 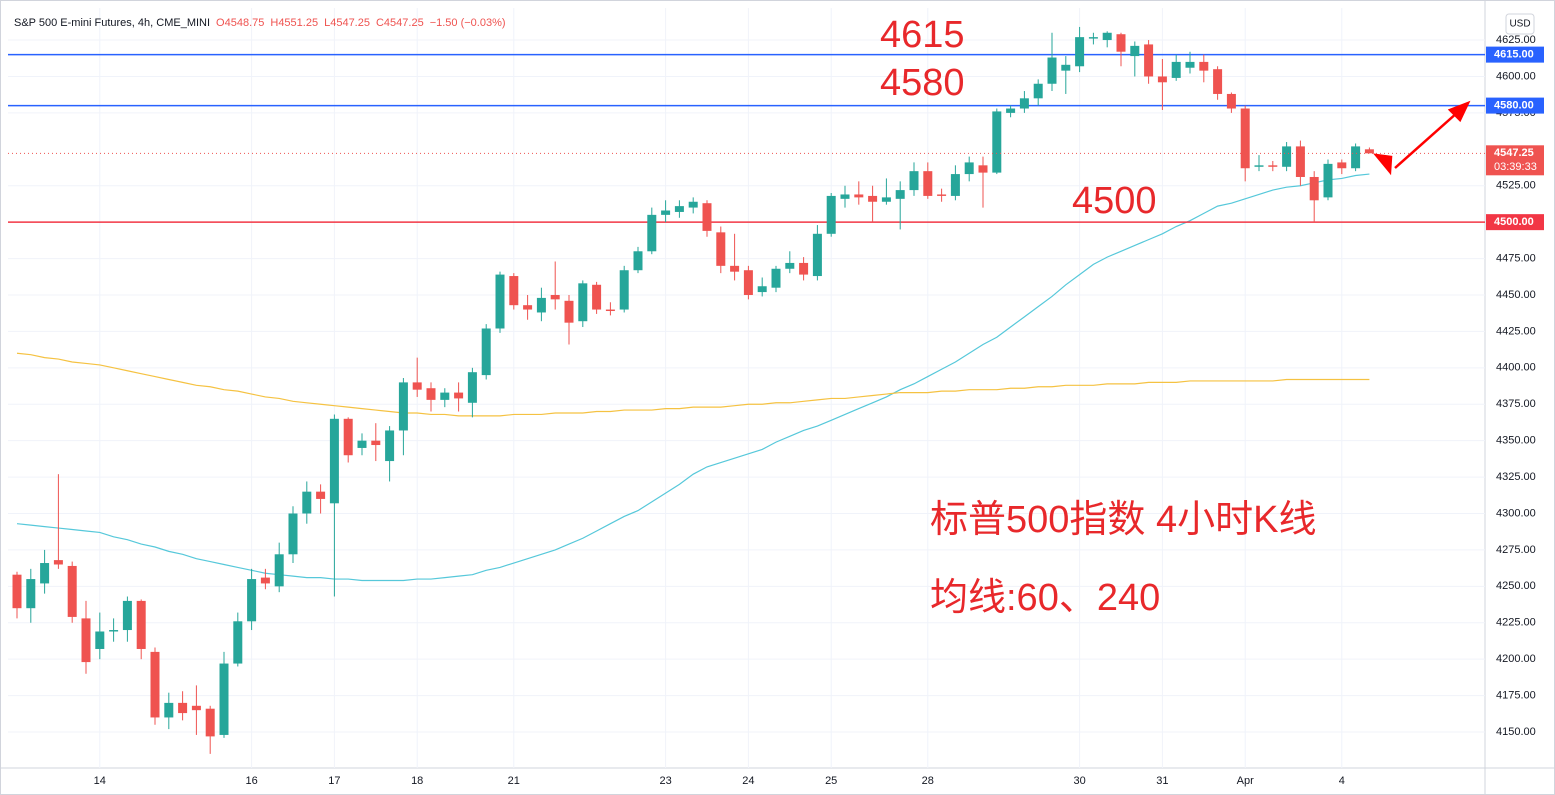 I want to click on level-tag-label: 4500.00, so click(x=1514, y=222).